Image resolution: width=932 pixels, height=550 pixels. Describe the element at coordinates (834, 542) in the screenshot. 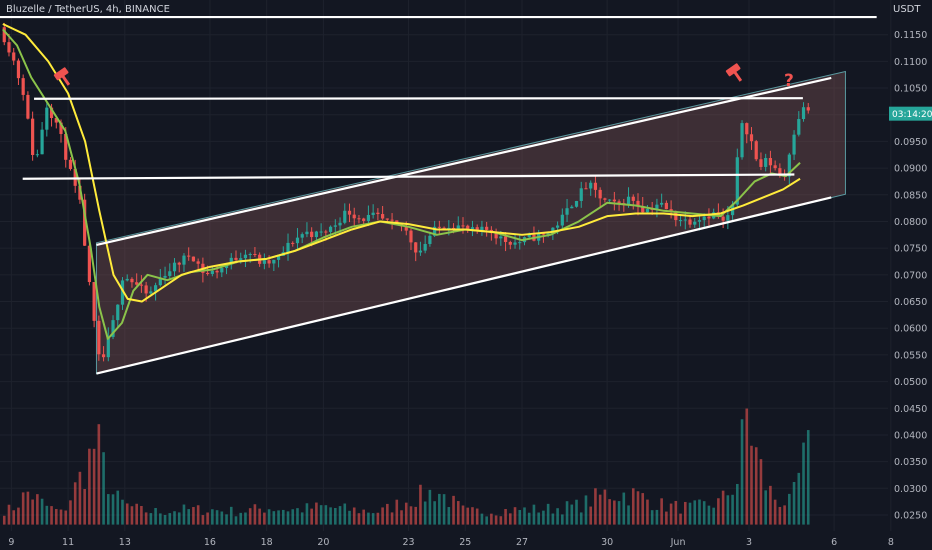

I see `x-tick-label: 6` at that location.